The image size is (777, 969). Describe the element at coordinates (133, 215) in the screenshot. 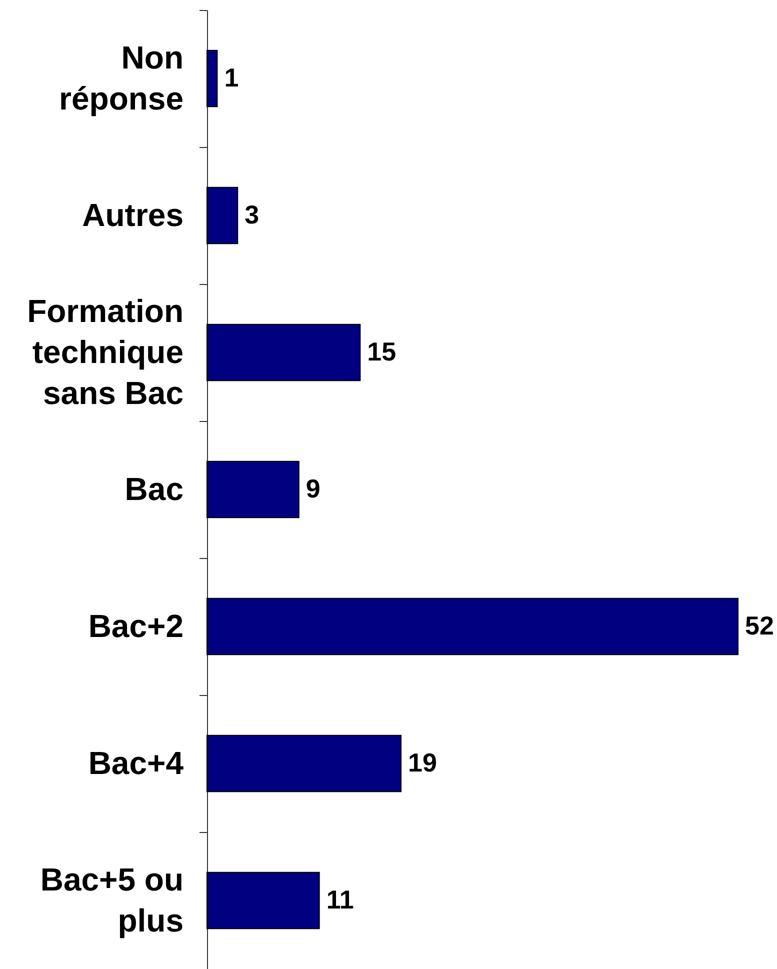

I see `y-tick-label: Autres` at that location.